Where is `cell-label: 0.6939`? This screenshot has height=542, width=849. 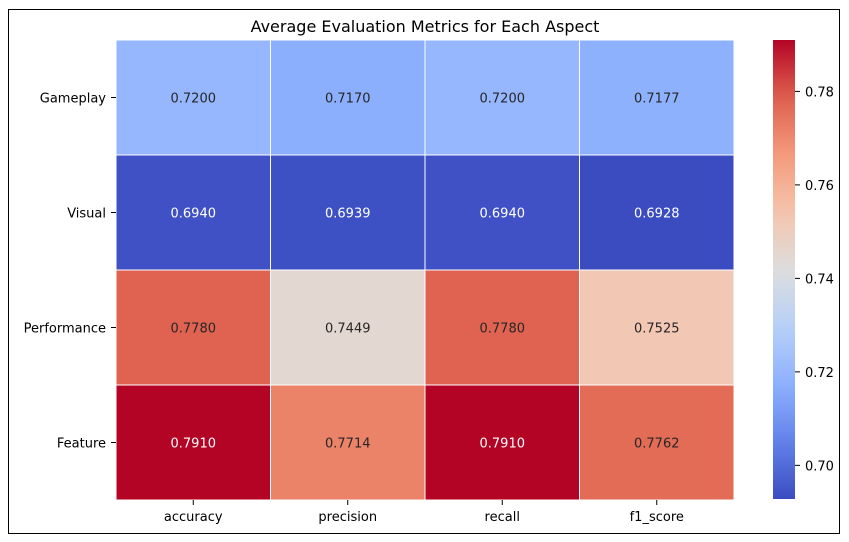 cell-label: 0.6939 is located at coordinates (348, 214).